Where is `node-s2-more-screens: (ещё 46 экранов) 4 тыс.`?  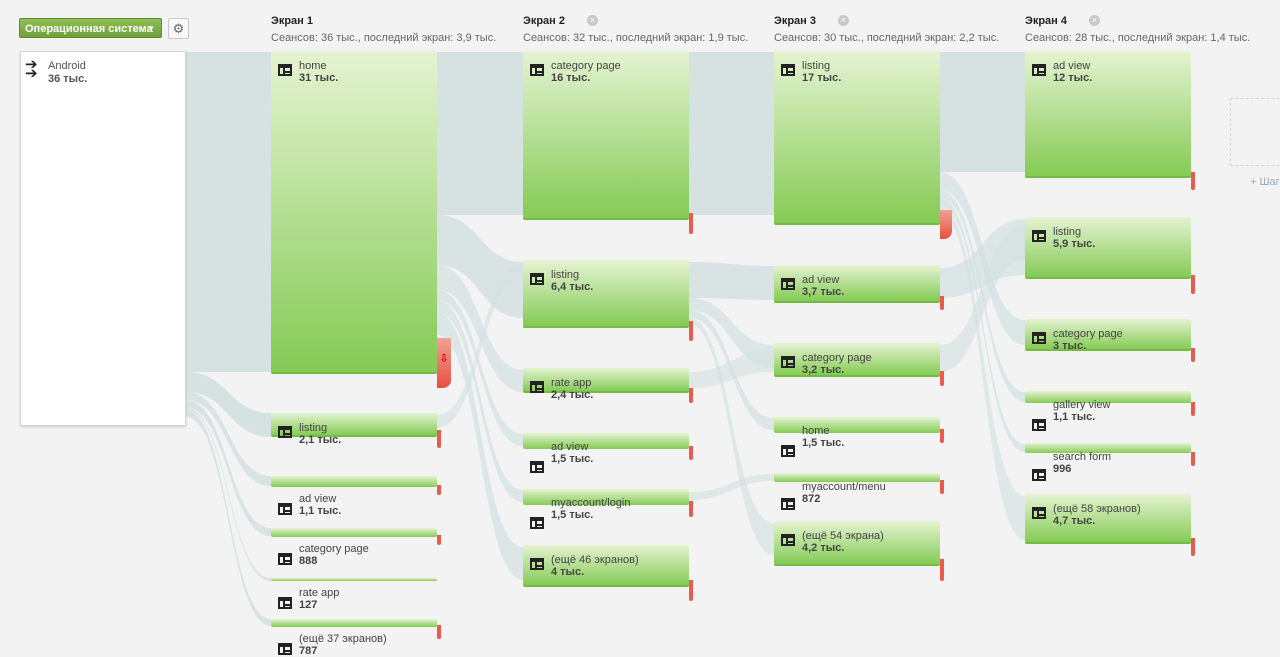 node-s2-more-screens: (ещё 46 экранов) 4 тыс. is located at coordinates (606, 566).